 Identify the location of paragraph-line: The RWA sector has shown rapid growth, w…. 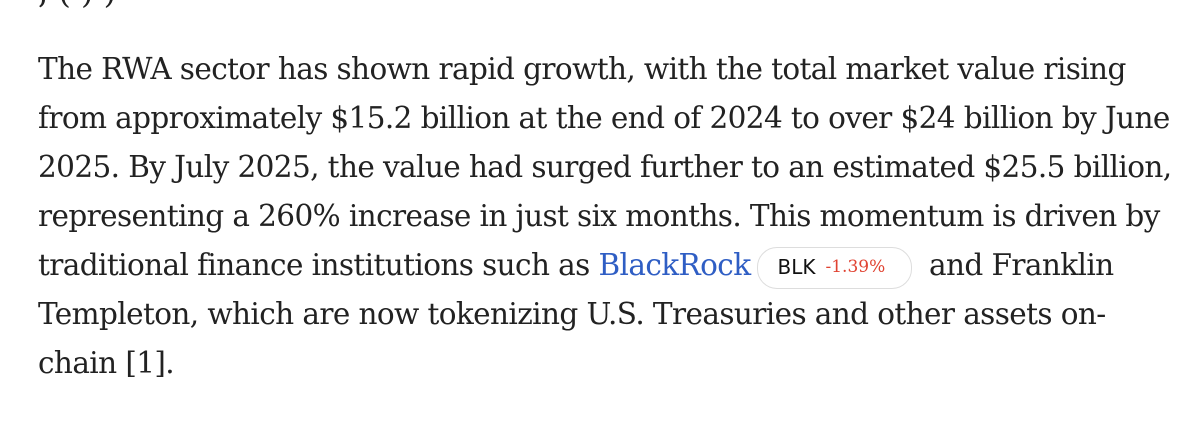
(582, 69).